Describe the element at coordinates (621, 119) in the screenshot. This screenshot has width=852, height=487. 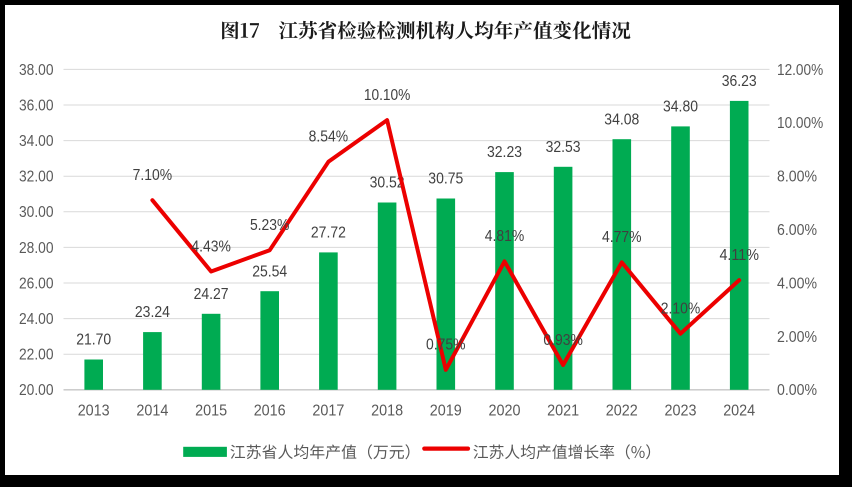
I see `svg-text: 34.08` at that location.